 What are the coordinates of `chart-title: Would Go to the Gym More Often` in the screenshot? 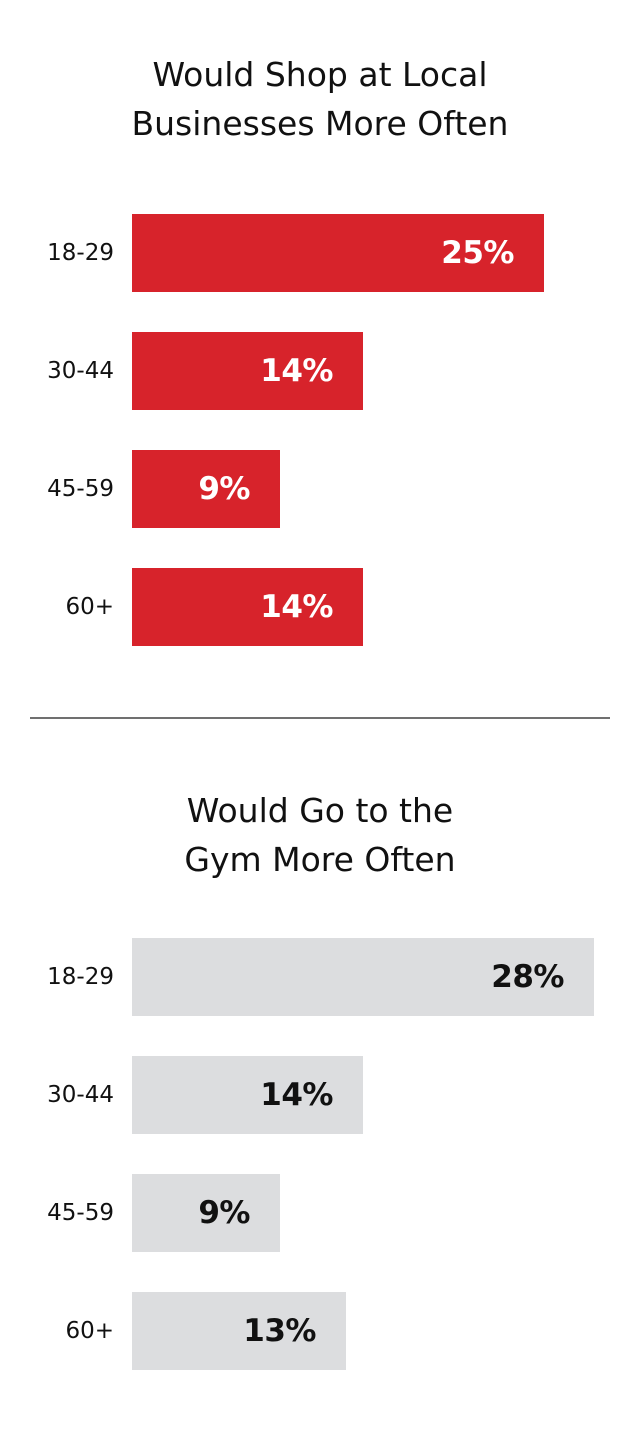 It's located at (320, 835).